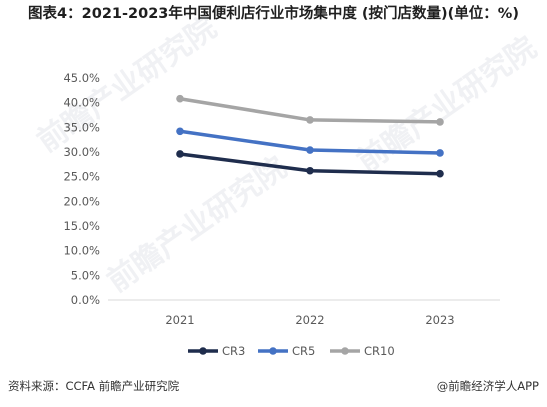 The image size is (547, 407). I want to click on y-tick-label: 45.0%, so click(81, 78).